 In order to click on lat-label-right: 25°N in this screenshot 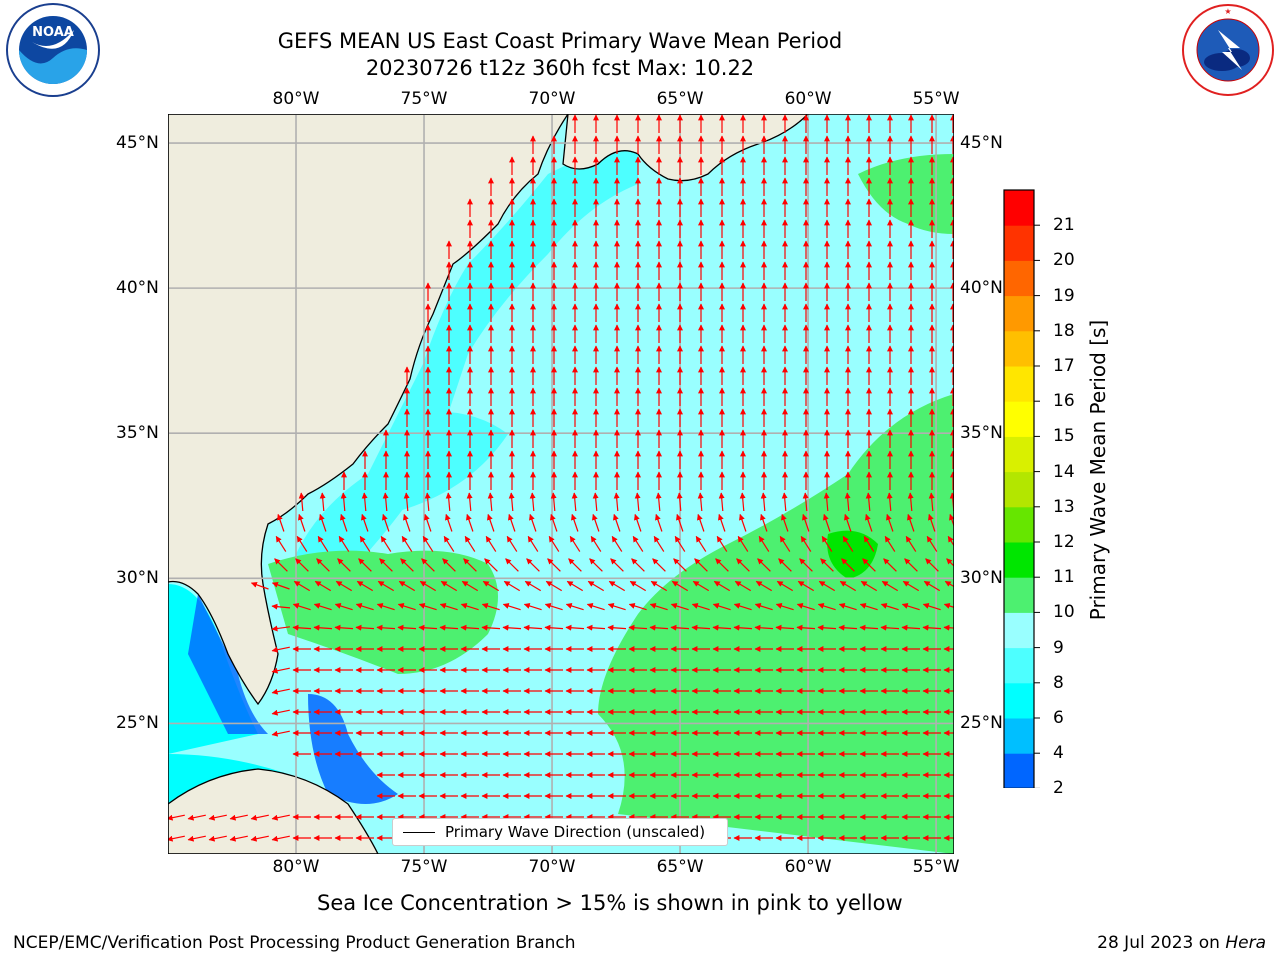, I will do `click(981, 723)`.